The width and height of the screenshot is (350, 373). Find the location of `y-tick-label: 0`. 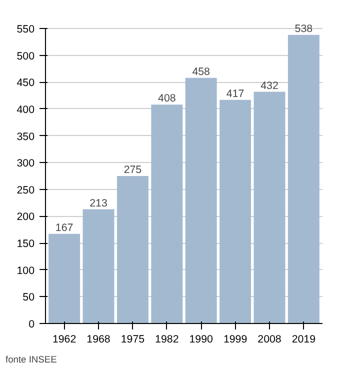

y-tick-label: 0 is located at coordinates (31, 324).